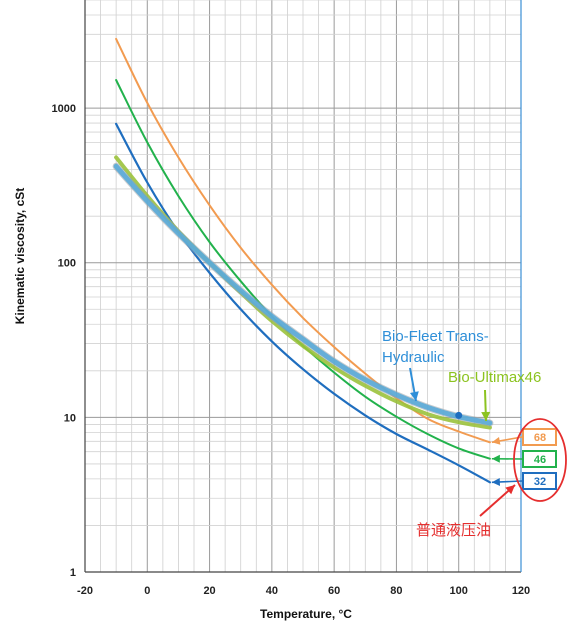 This screenshot has height=624, width=585. What do you see at coordinates (459, 591) in the screenshot?
I see `x-tick-label: 100` at bounding box center [459, 591].